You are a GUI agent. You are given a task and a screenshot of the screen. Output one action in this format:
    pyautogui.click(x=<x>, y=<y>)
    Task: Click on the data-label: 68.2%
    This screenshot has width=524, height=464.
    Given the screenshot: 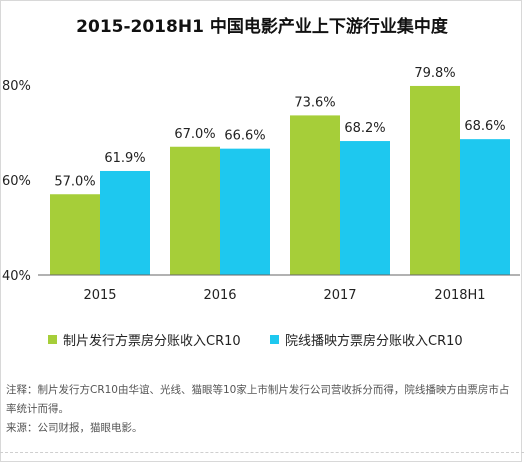 What is the action you would take?
    pyautogui.click(x=364, y=128)
    